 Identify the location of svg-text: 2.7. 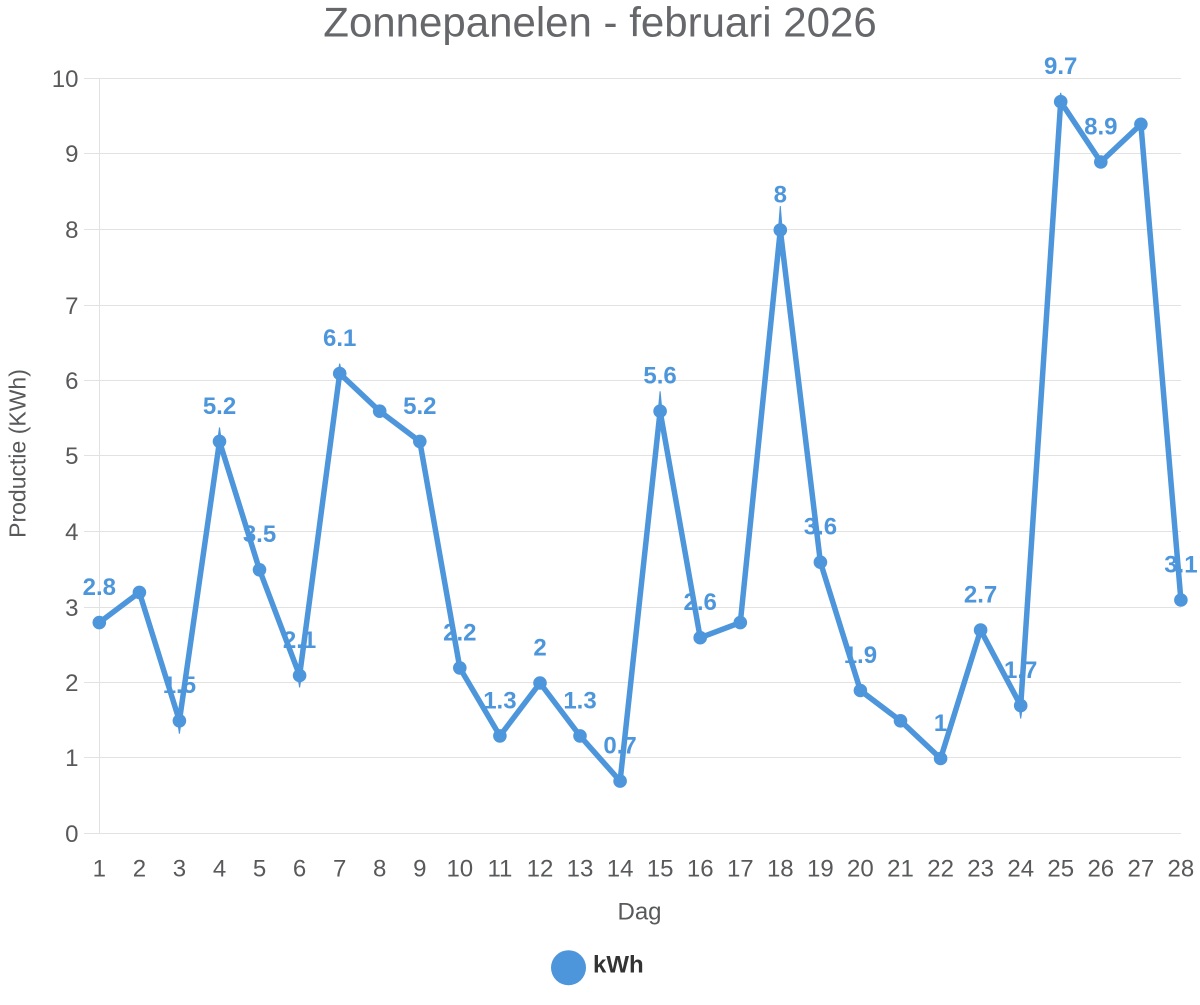
(980, 595).